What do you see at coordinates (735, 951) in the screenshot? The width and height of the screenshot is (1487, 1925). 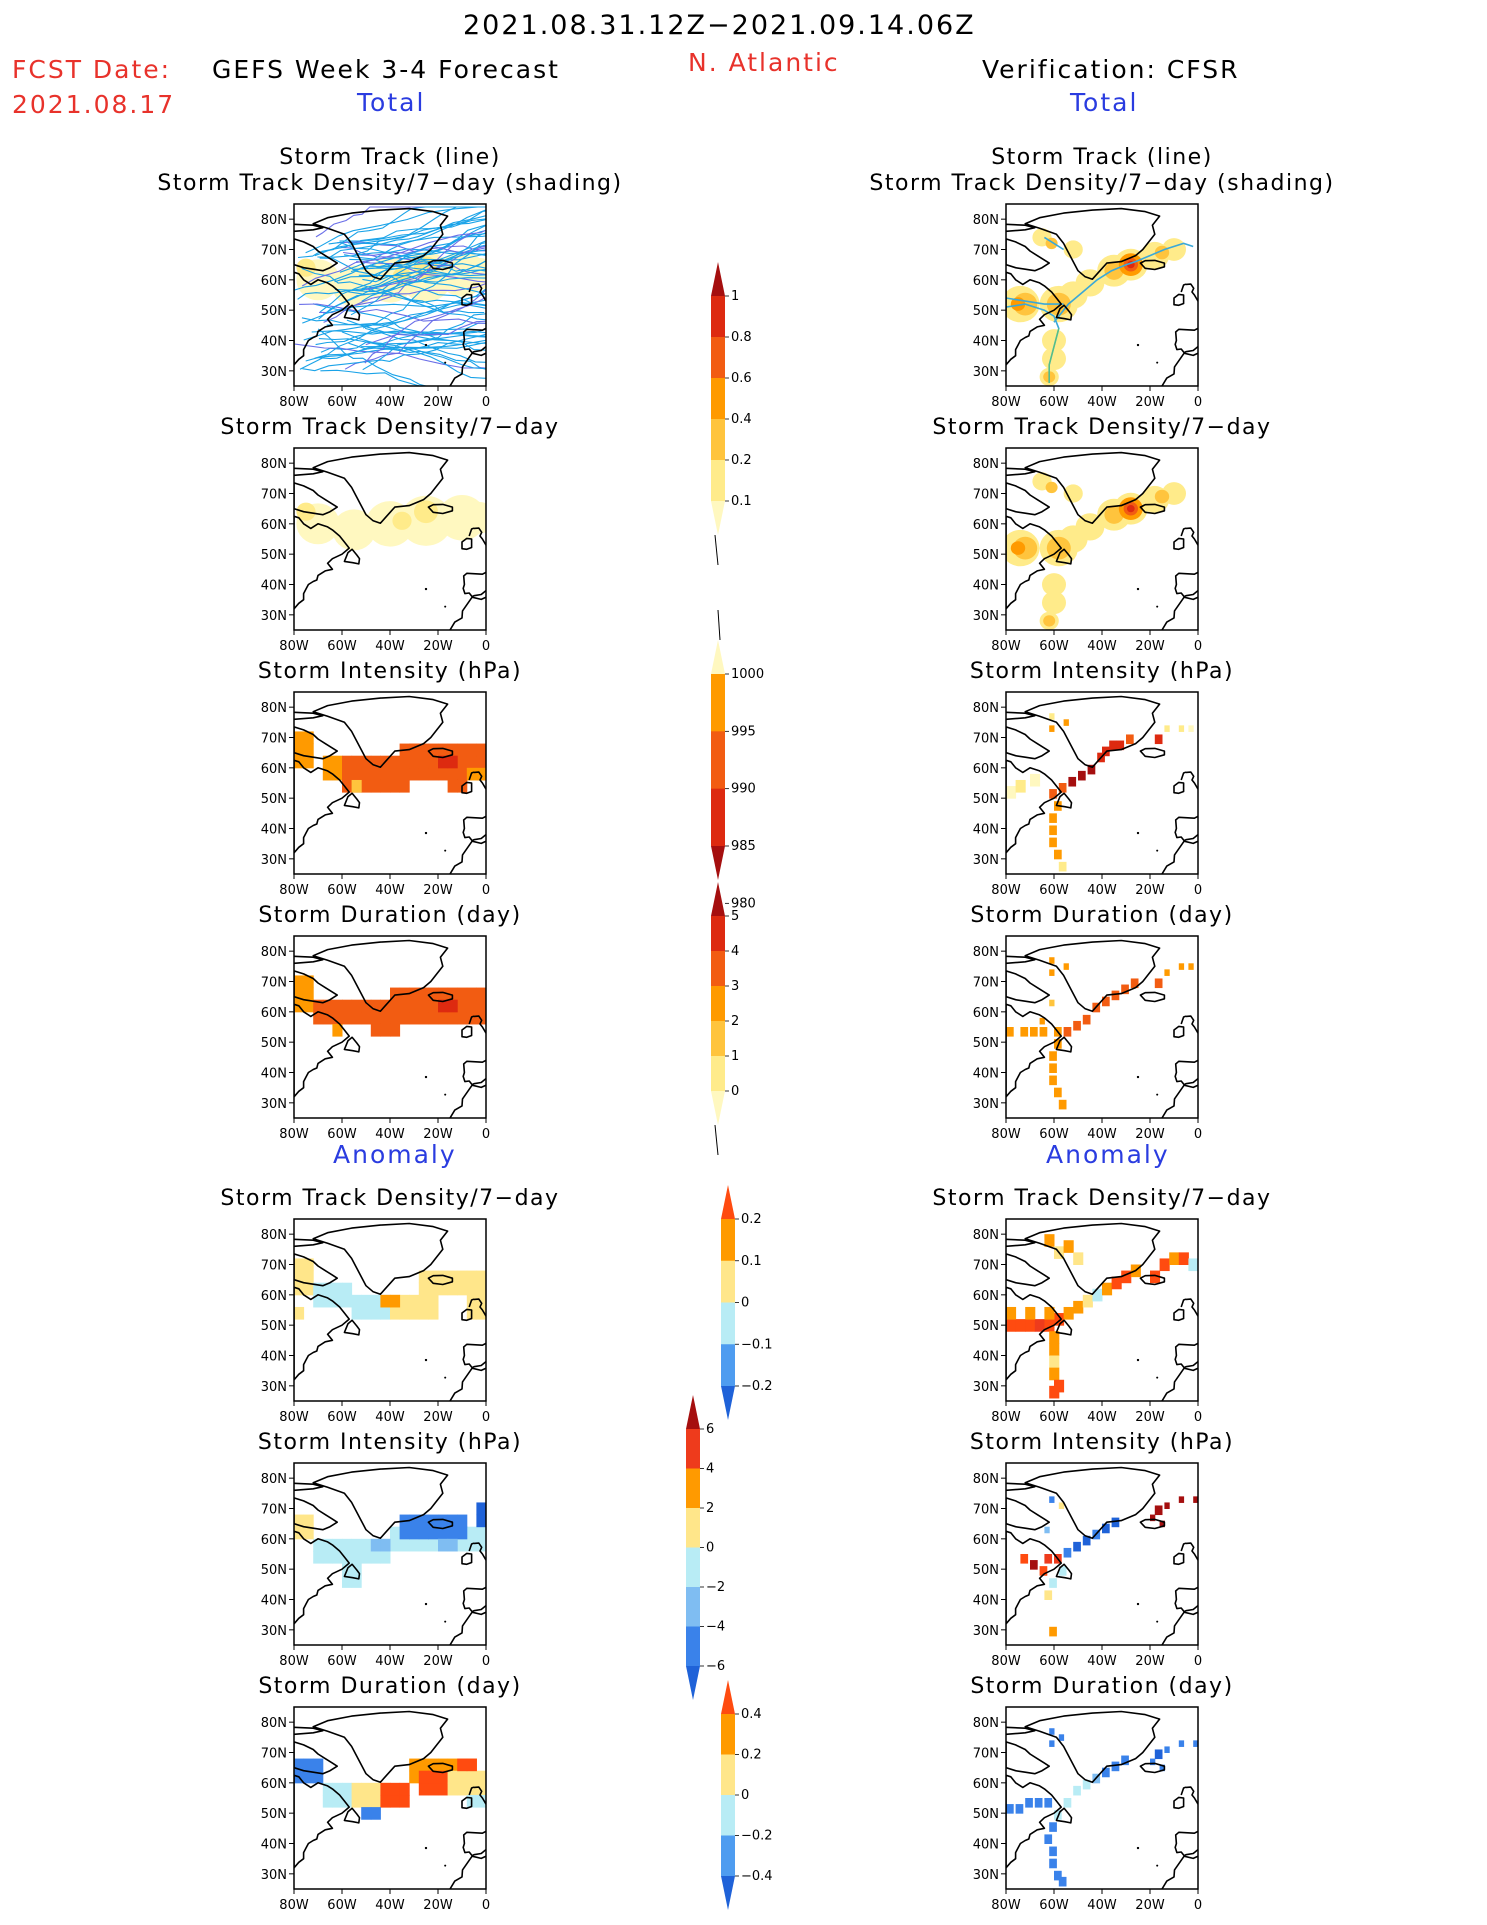 I see `colorbar-tick-label: 4` at bounding box center [735, 951].